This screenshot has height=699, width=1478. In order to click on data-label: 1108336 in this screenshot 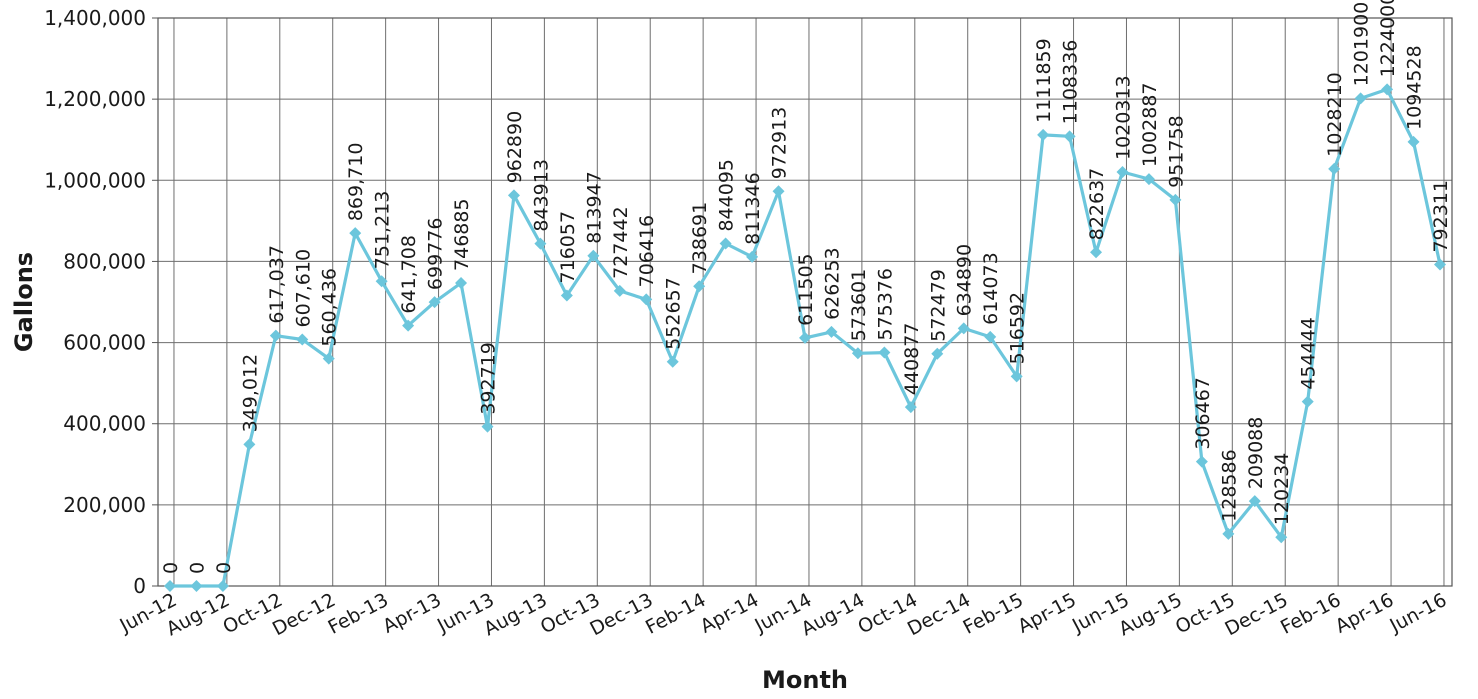, I will do `click(1071, 82)`.